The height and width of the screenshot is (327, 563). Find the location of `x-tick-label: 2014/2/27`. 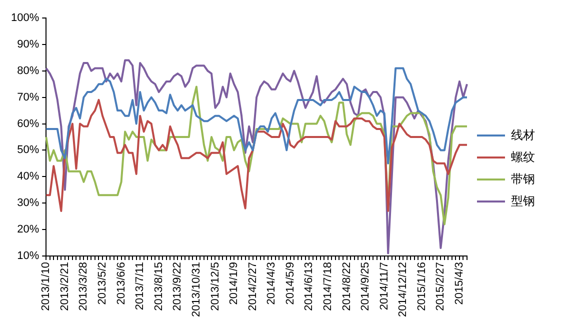

x-tick-label: 2014/2/27 is located at coordinates (252, 286).